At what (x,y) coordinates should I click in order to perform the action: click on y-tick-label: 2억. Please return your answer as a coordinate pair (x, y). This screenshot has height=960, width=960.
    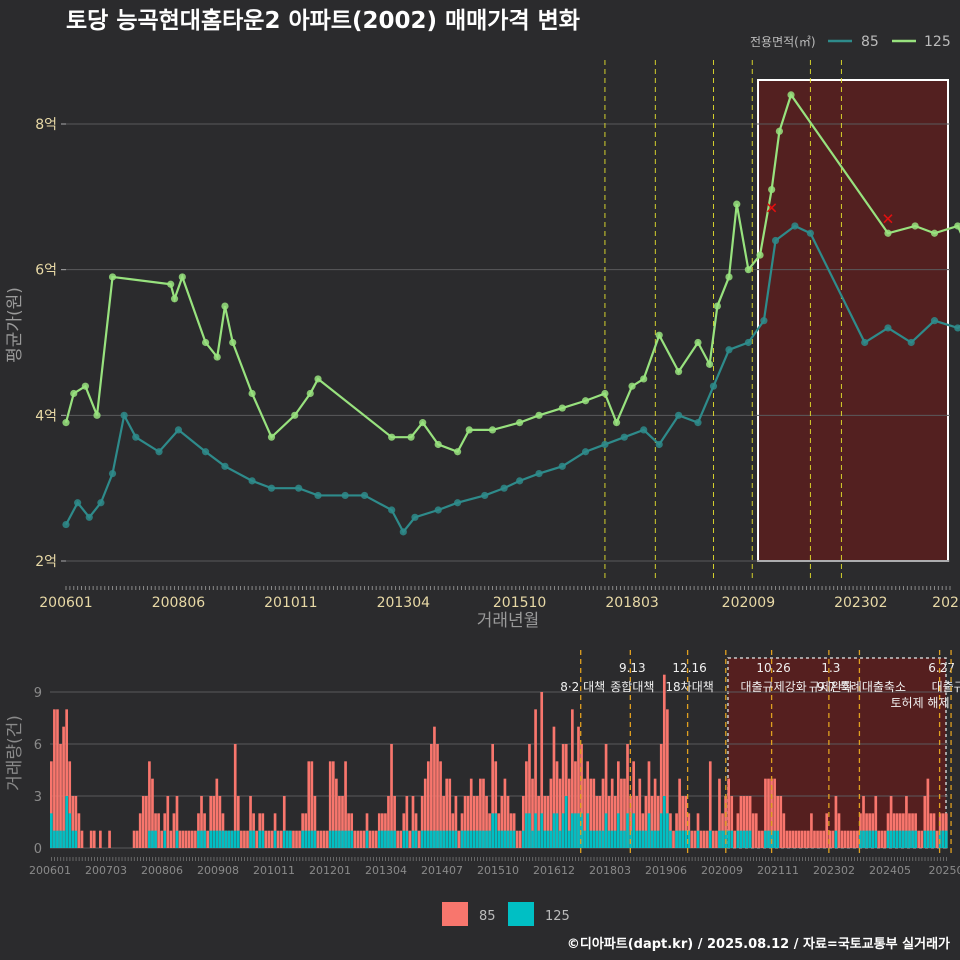
    Looking at the image, I should click on (46, 562).